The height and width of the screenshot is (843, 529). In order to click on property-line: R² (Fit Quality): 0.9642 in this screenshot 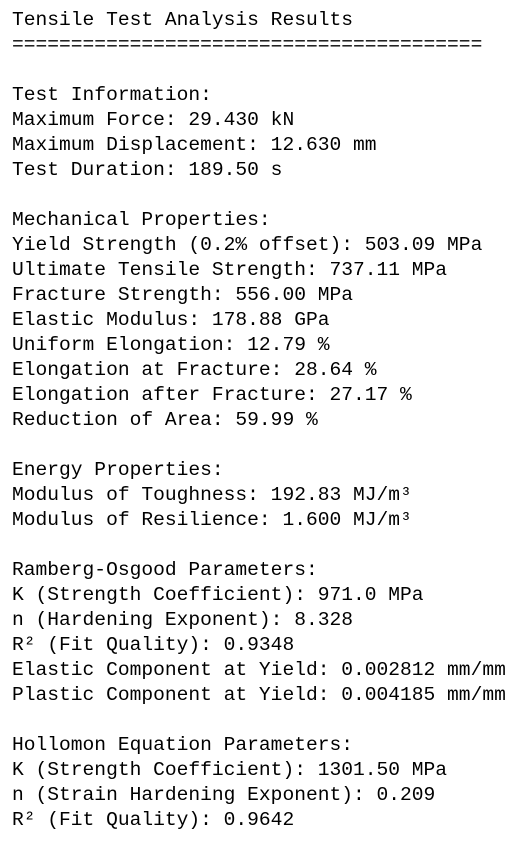, I will do `click(153, 820)`.